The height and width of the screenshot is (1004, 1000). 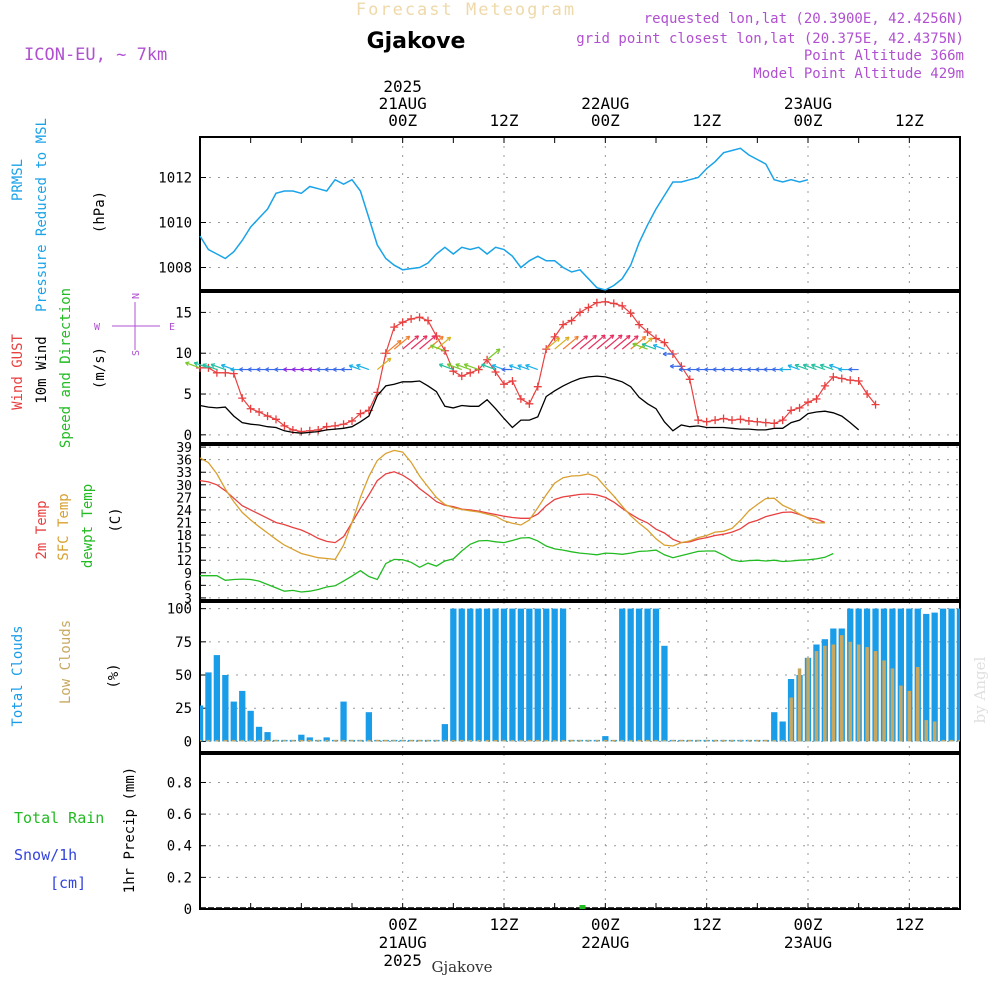 I want to click on temp-unit: (C), so click(x=116, y=519).